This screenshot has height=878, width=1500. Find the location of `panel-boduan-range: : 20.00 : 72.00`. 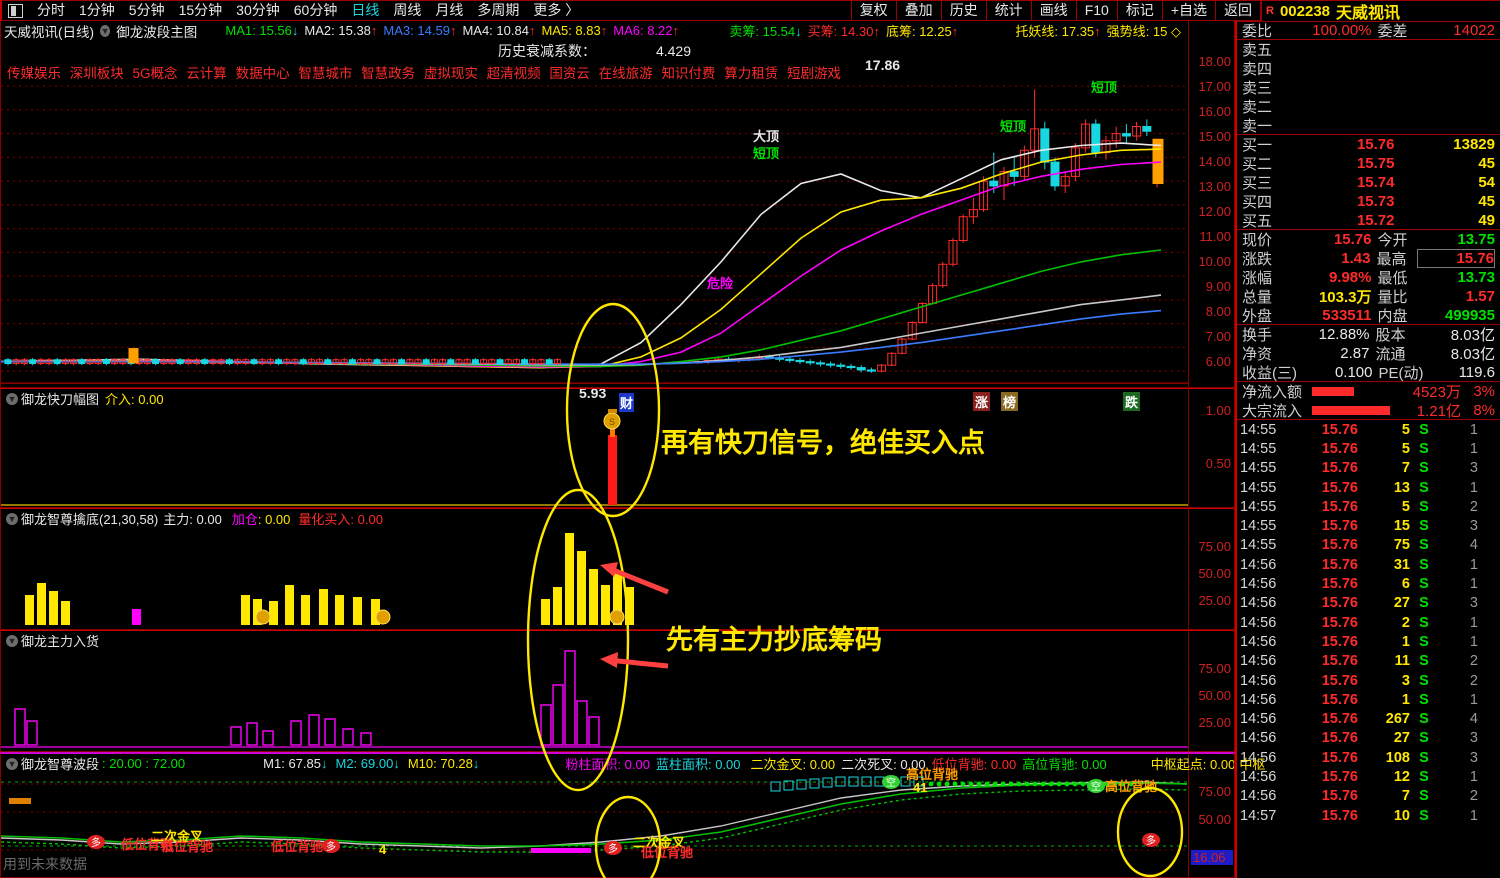

panel-boduan-range: : 20.00 : 72.00 is located at coordinates (144, 763).